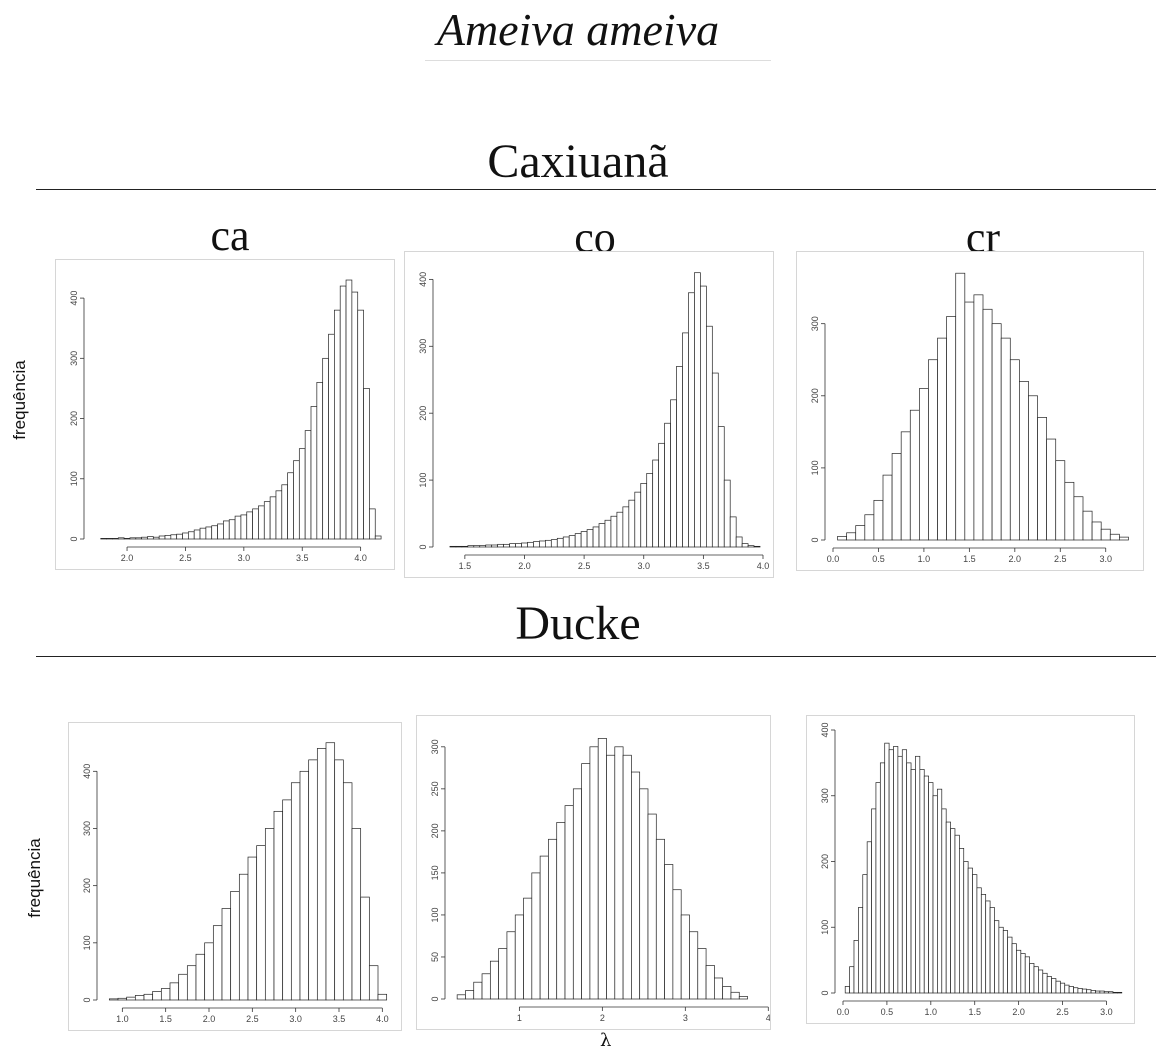  I want to click on histogram-ducke-cr: 0.0 0.5 1.0 1.5 2.0 2.5 3.0 0 100 200 300 400, so click(970, 869).